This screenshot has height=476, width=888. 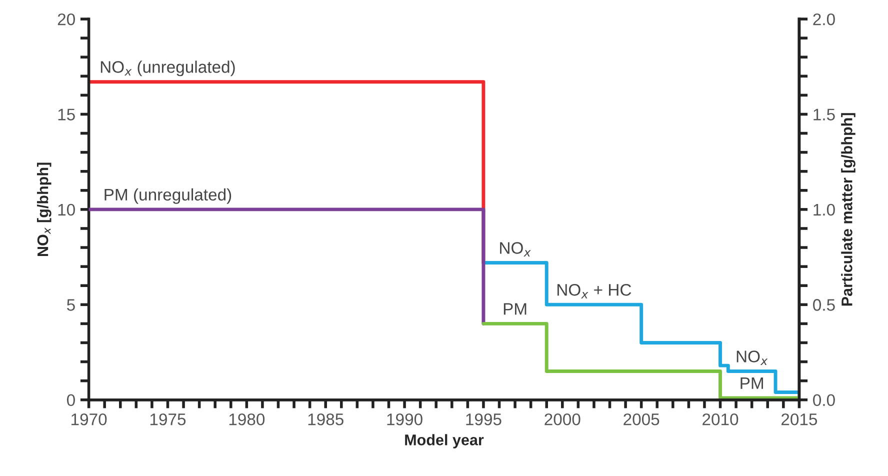 I want to click on y2-tick-label: 0.5, so click(x=824, y=305).